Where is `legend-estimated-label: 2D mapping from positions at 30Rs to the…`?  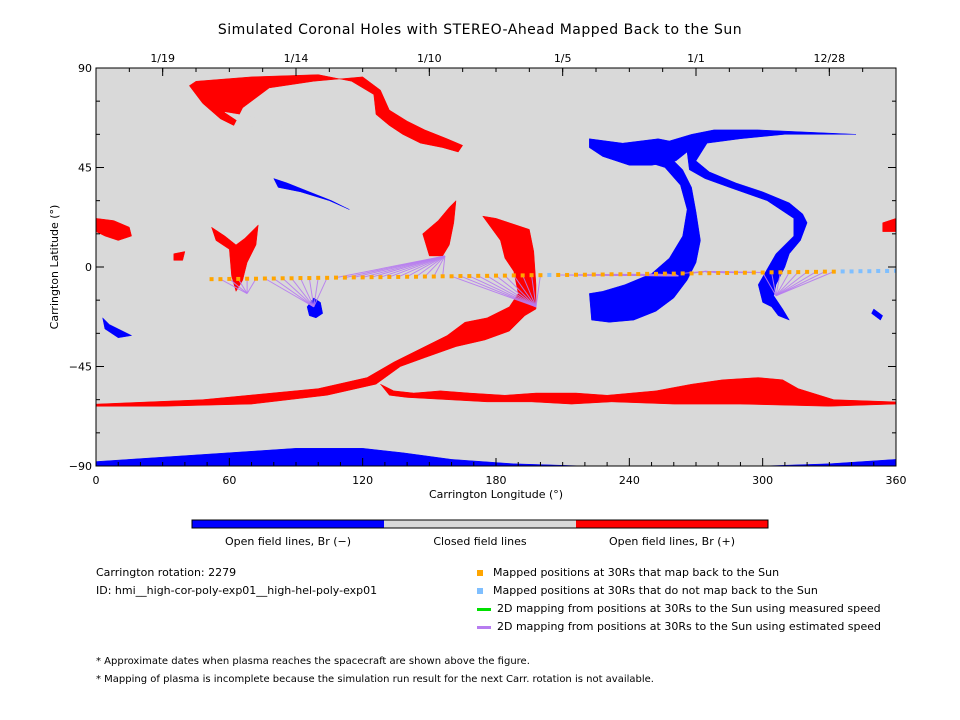
legend-estimated-label: 2D mapping from positions at 30Rs to the… is located at coordinates (689, 626).